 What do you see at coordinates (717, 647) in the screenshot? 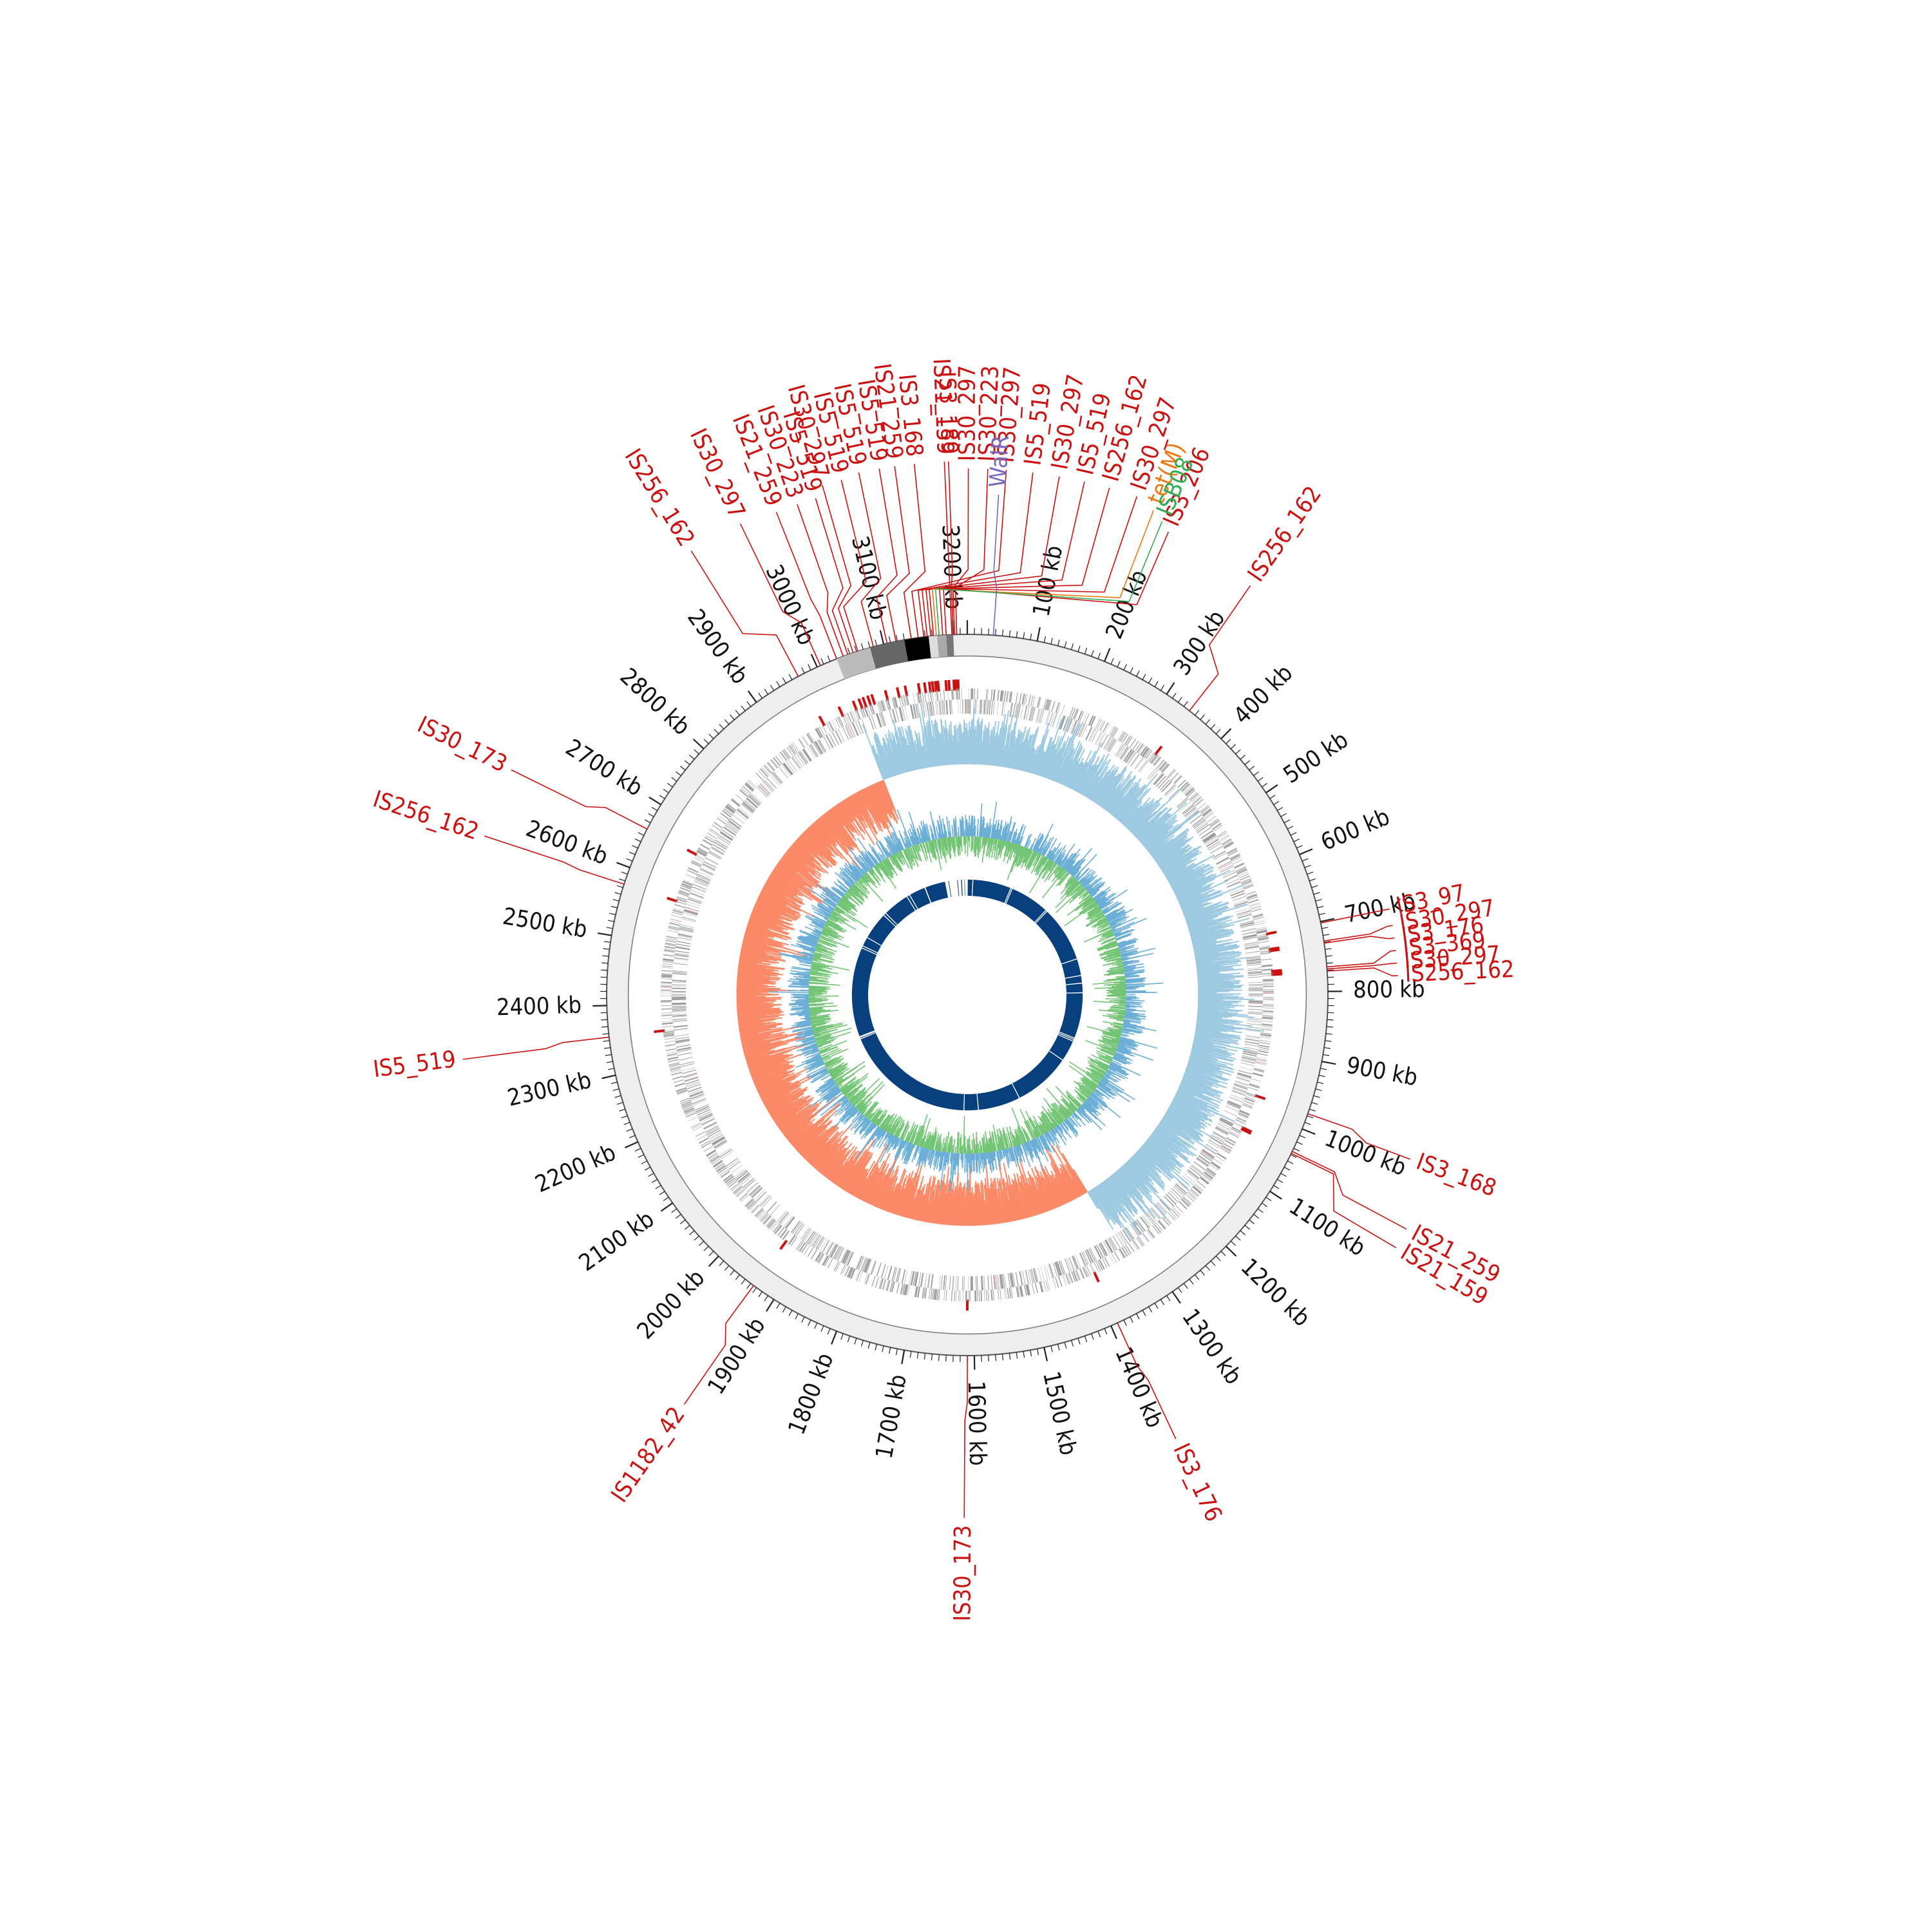
I see `scale-tick-label: 2900 kb` at bounding box center [717, 647].